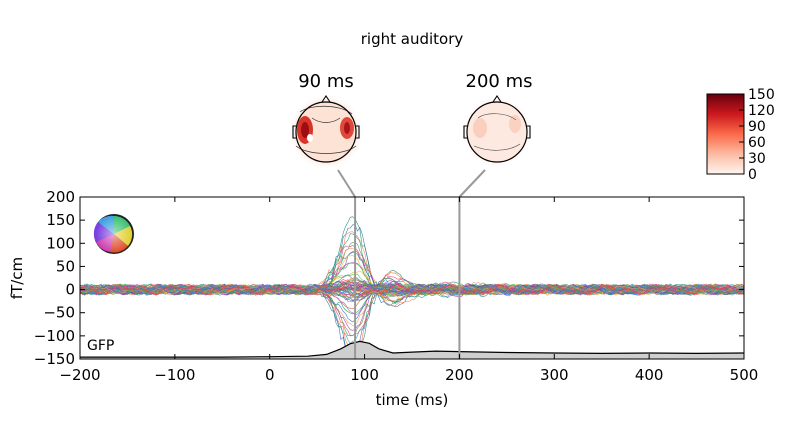  What do you see at coordinates (411, 183) in the screenshot?
I see `topomap-connectors` at bounding box center [411, 183].